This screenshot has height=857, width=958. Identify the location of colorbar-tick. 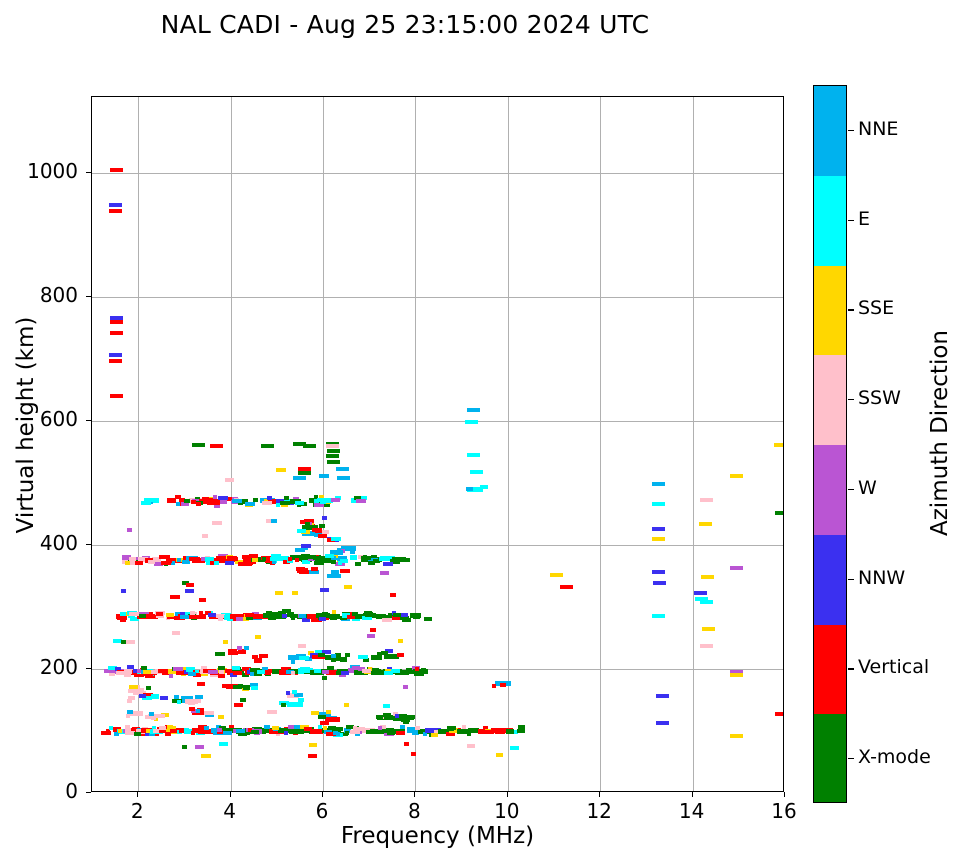
(851, 489).